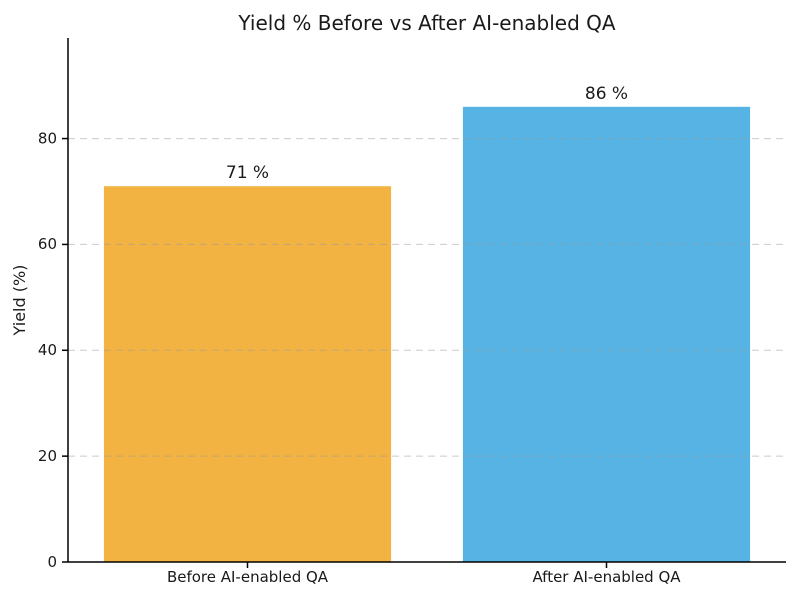 The height and width of the screenshot is (600, 800). Describe the element at coordinates (47, 244) in the screenshot. I see `y-tick-label: 60` at that location.